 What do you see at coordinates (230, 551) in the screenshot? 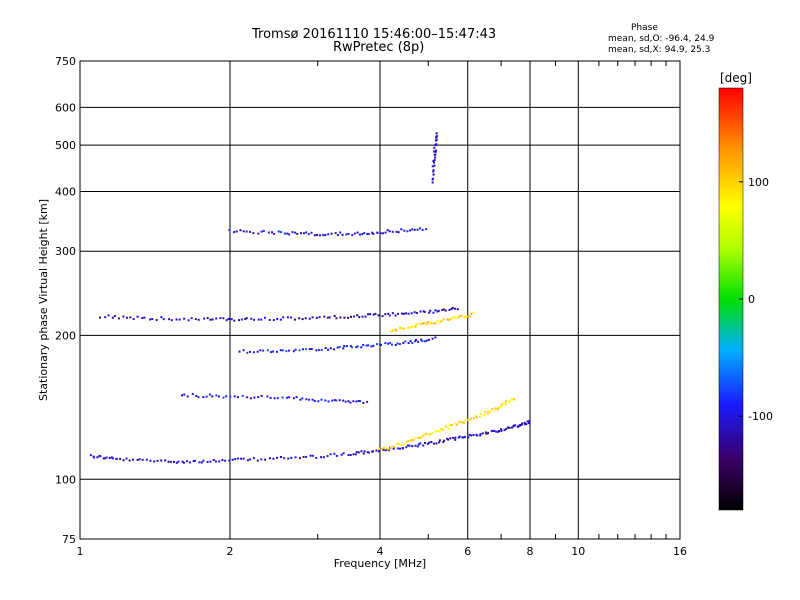
I see `x-tick-label: 2` at bounding box center [230, 551].